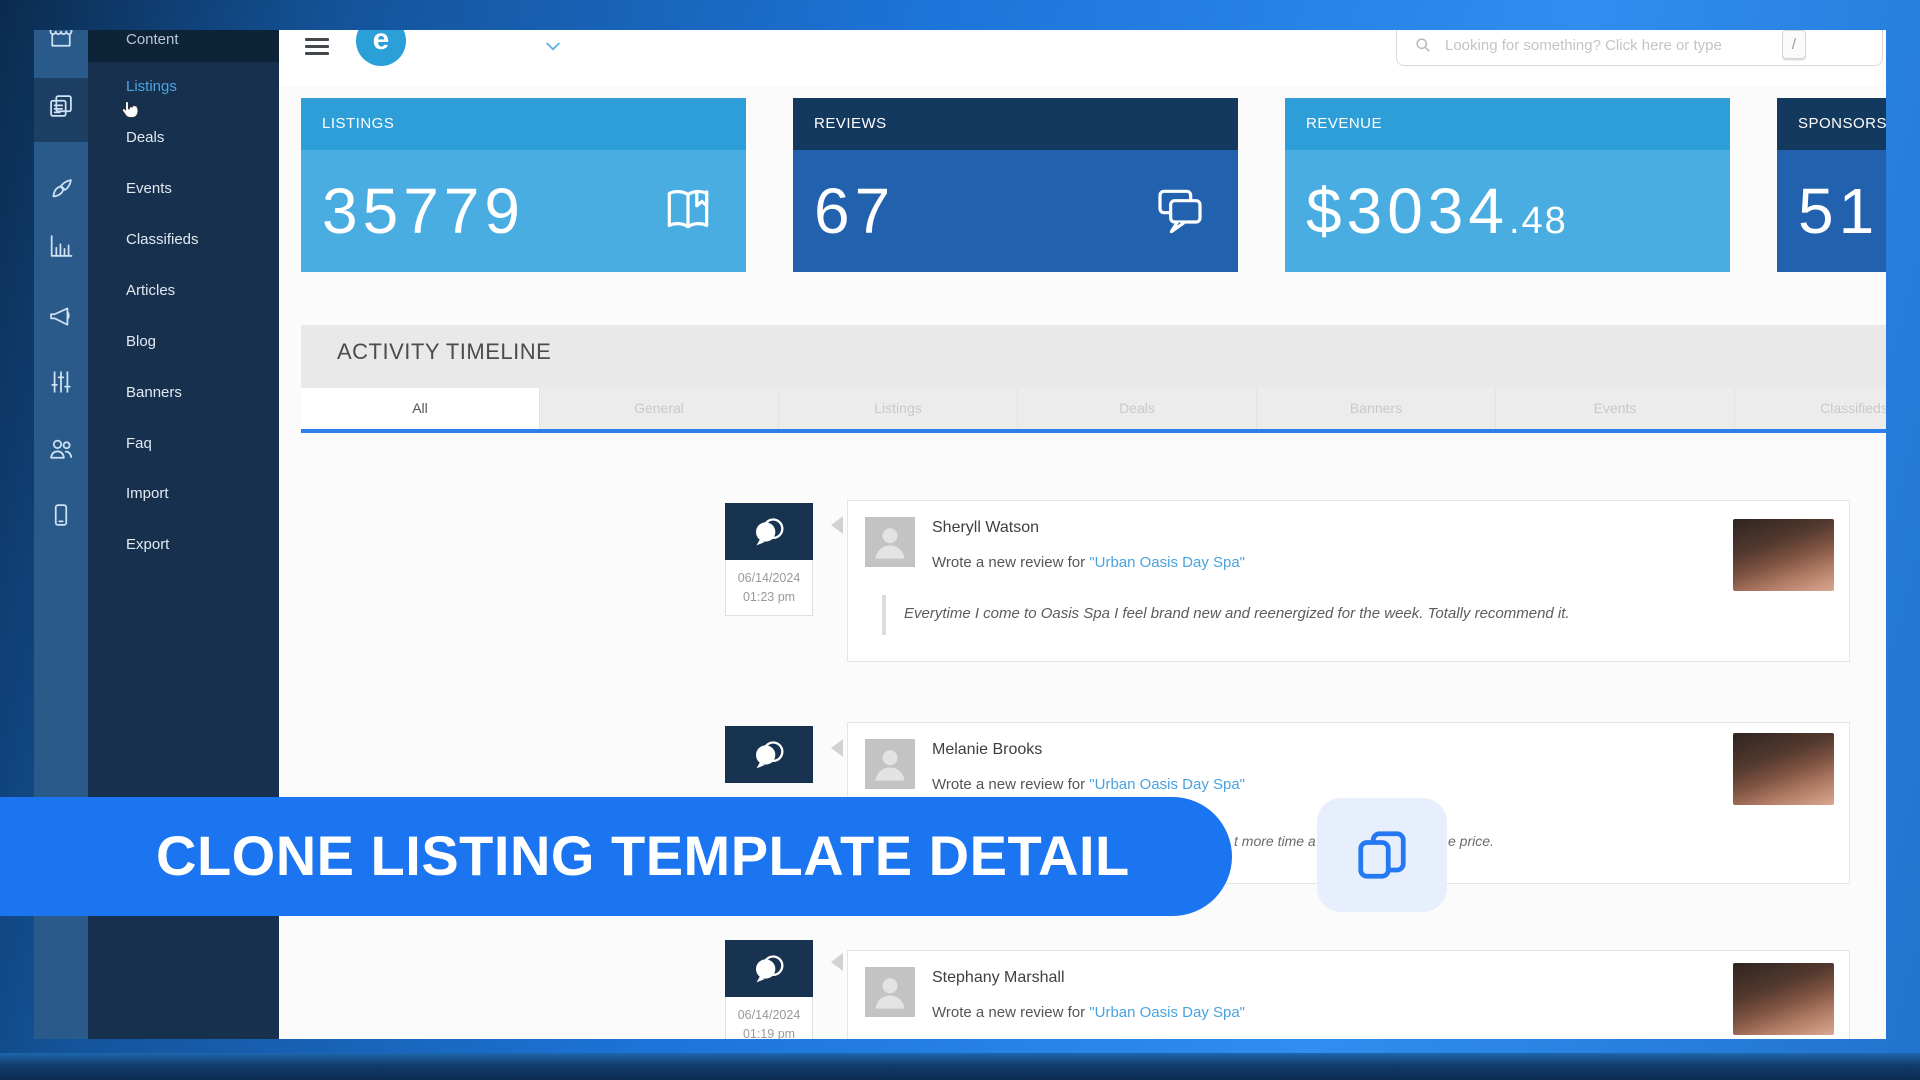 The height and width of the screenshot is (1080, 1920). I want to click on mobile-icon, so click(61, 515).